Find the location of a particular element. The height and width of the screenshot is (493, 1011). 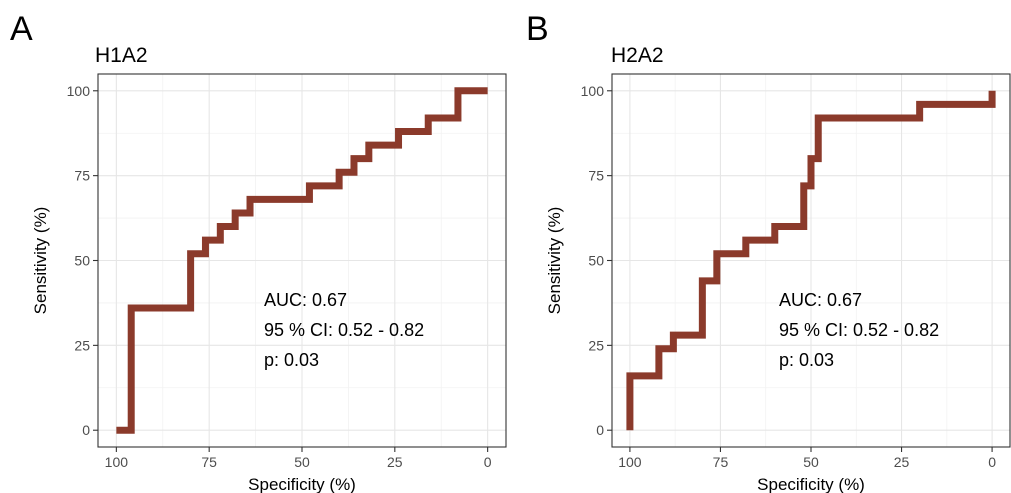

panel-letter: B is located at coordinates (537, 29).